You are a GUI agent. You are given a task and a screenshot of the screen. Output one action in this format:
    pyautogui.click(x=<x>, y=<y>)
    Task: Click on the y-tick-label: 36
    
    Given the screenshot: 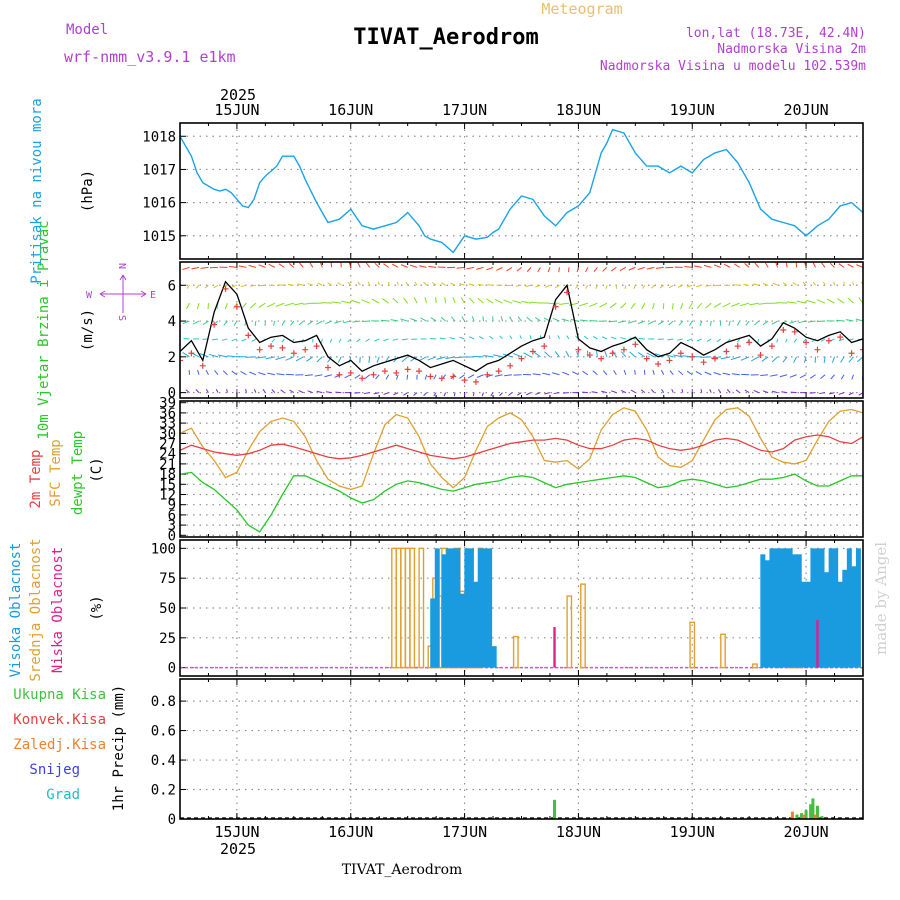 What is the action you would take?
    pyautogui.click(x=167, y=414)
    